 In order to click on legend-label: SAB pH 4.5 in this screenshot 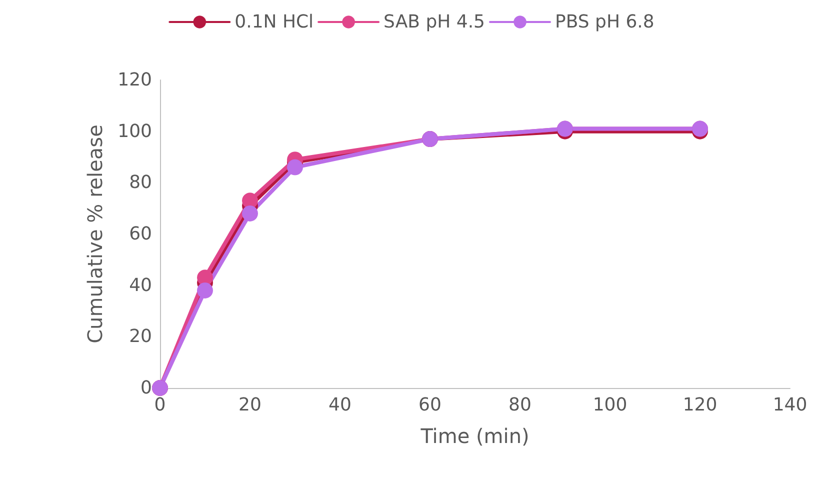, I will do `click(435, 22)`.